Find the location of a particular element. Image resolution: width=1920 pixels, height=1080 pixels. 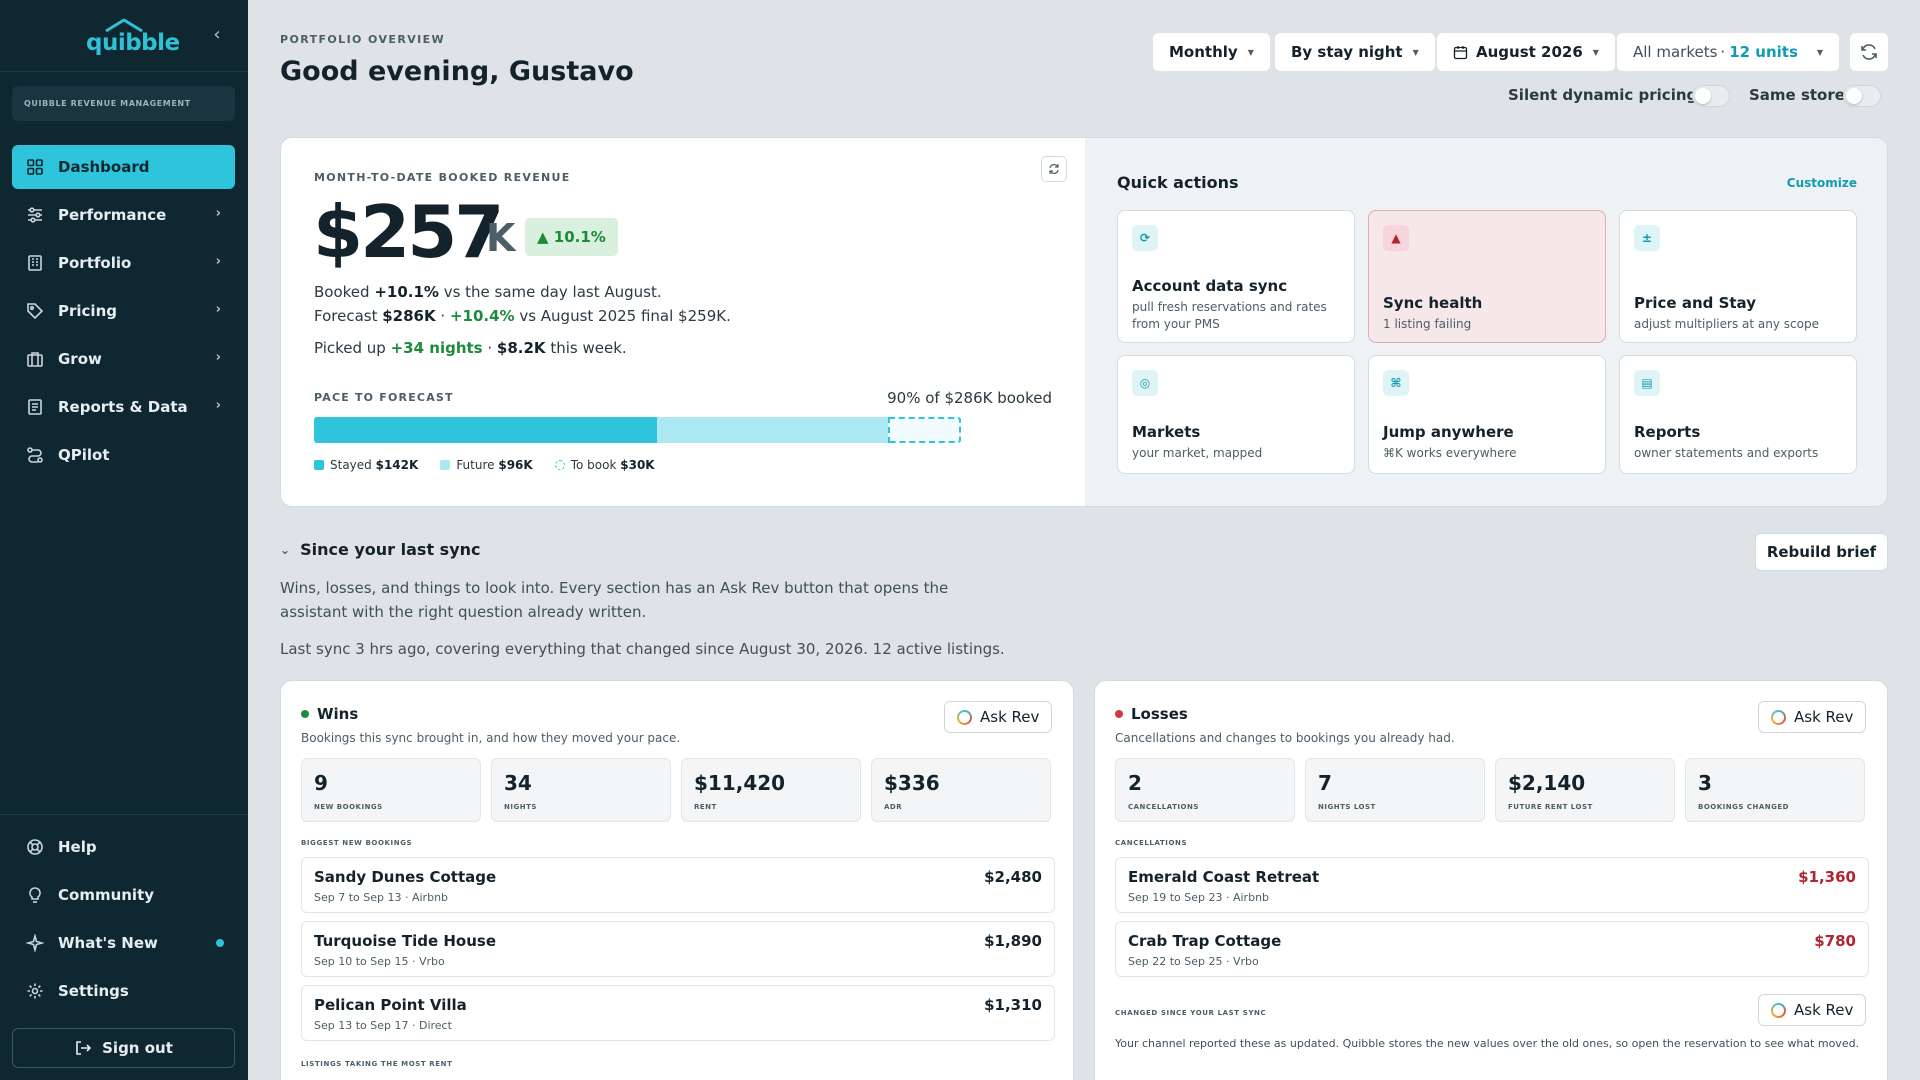

sidebar-item-label: Help is located at coordinates (77, 847).